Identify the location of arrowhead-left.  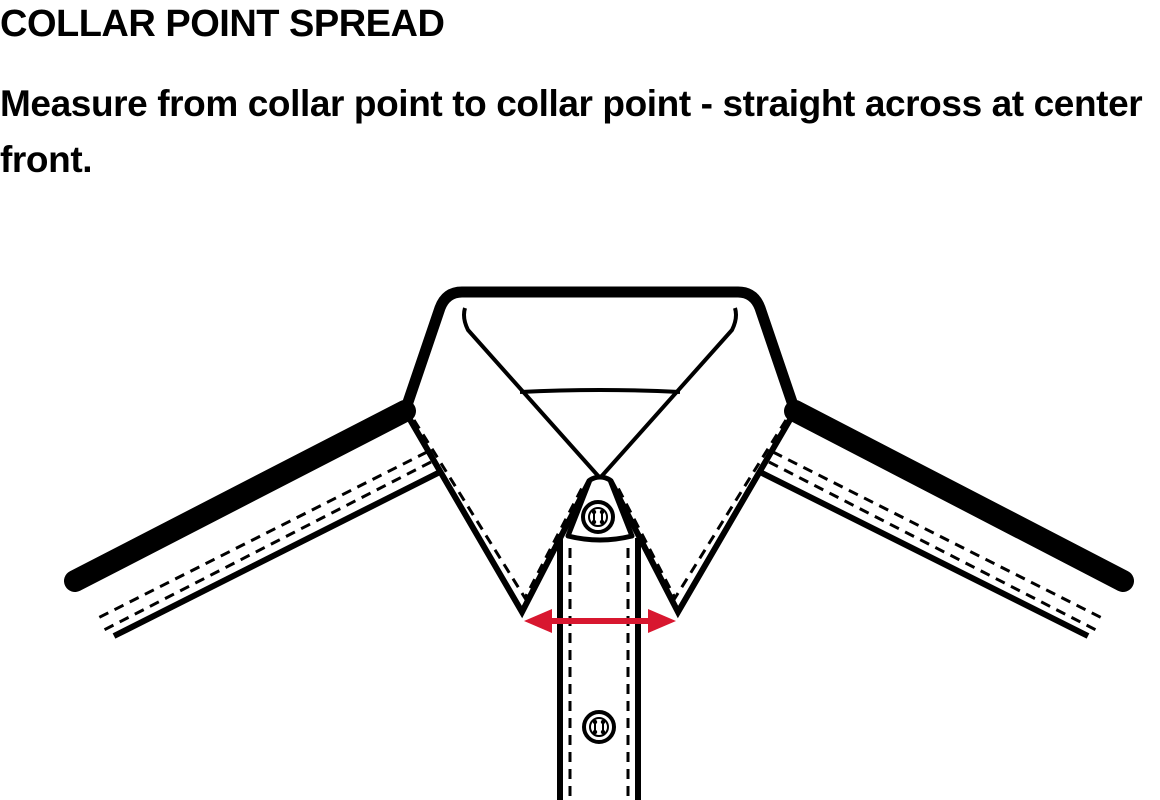
(538, 621).